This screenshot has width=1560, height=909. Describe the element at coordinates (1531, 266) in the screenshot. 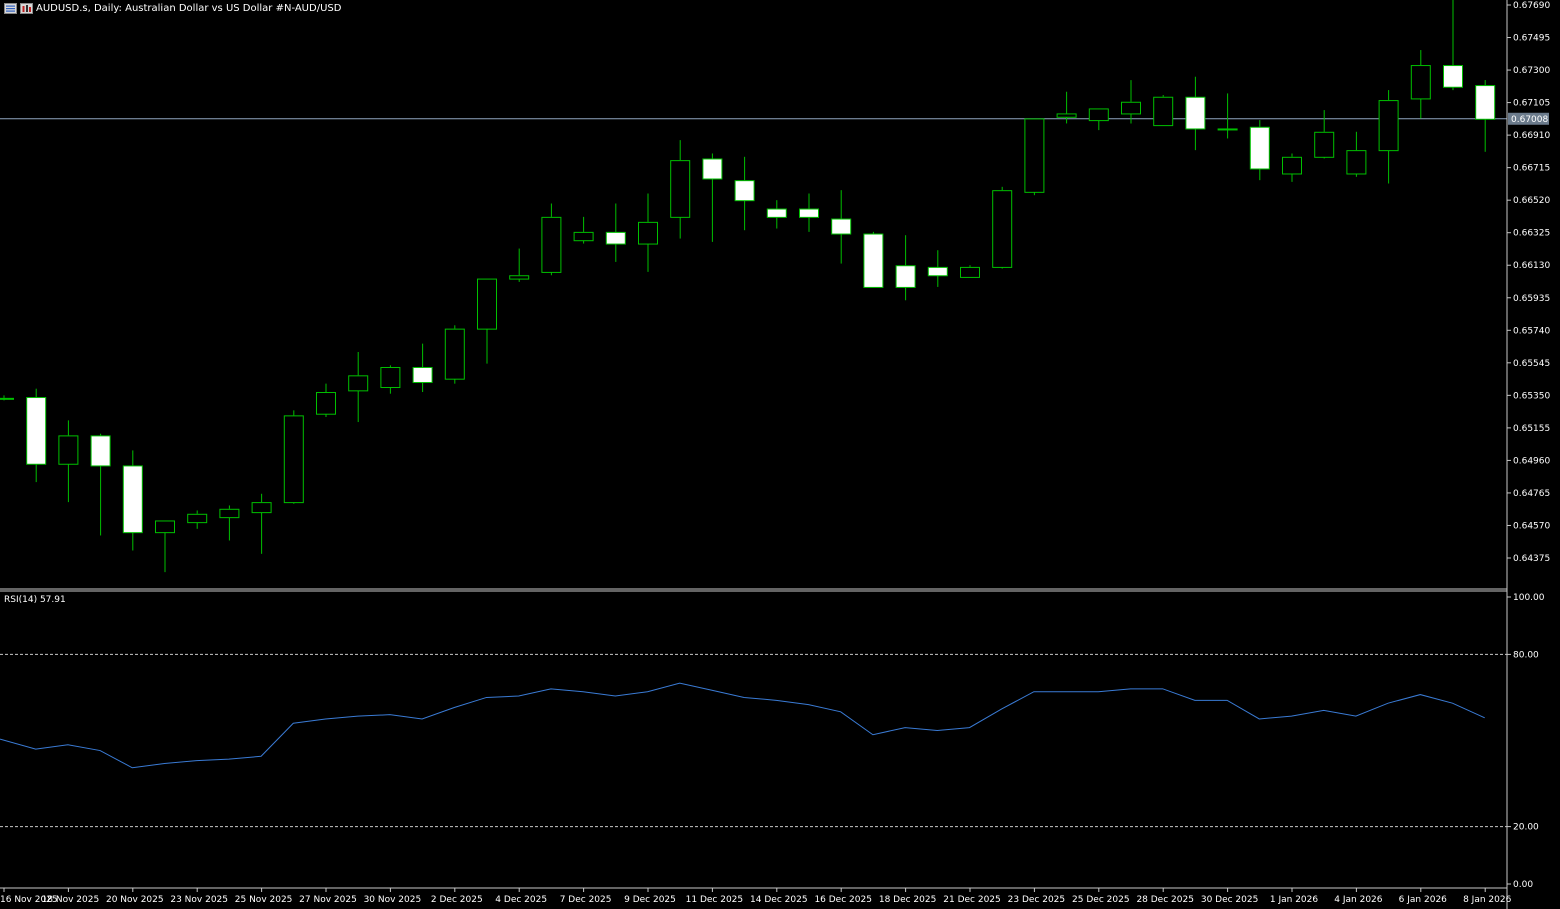

I see `y-tick-label: 0.66130` at that location.